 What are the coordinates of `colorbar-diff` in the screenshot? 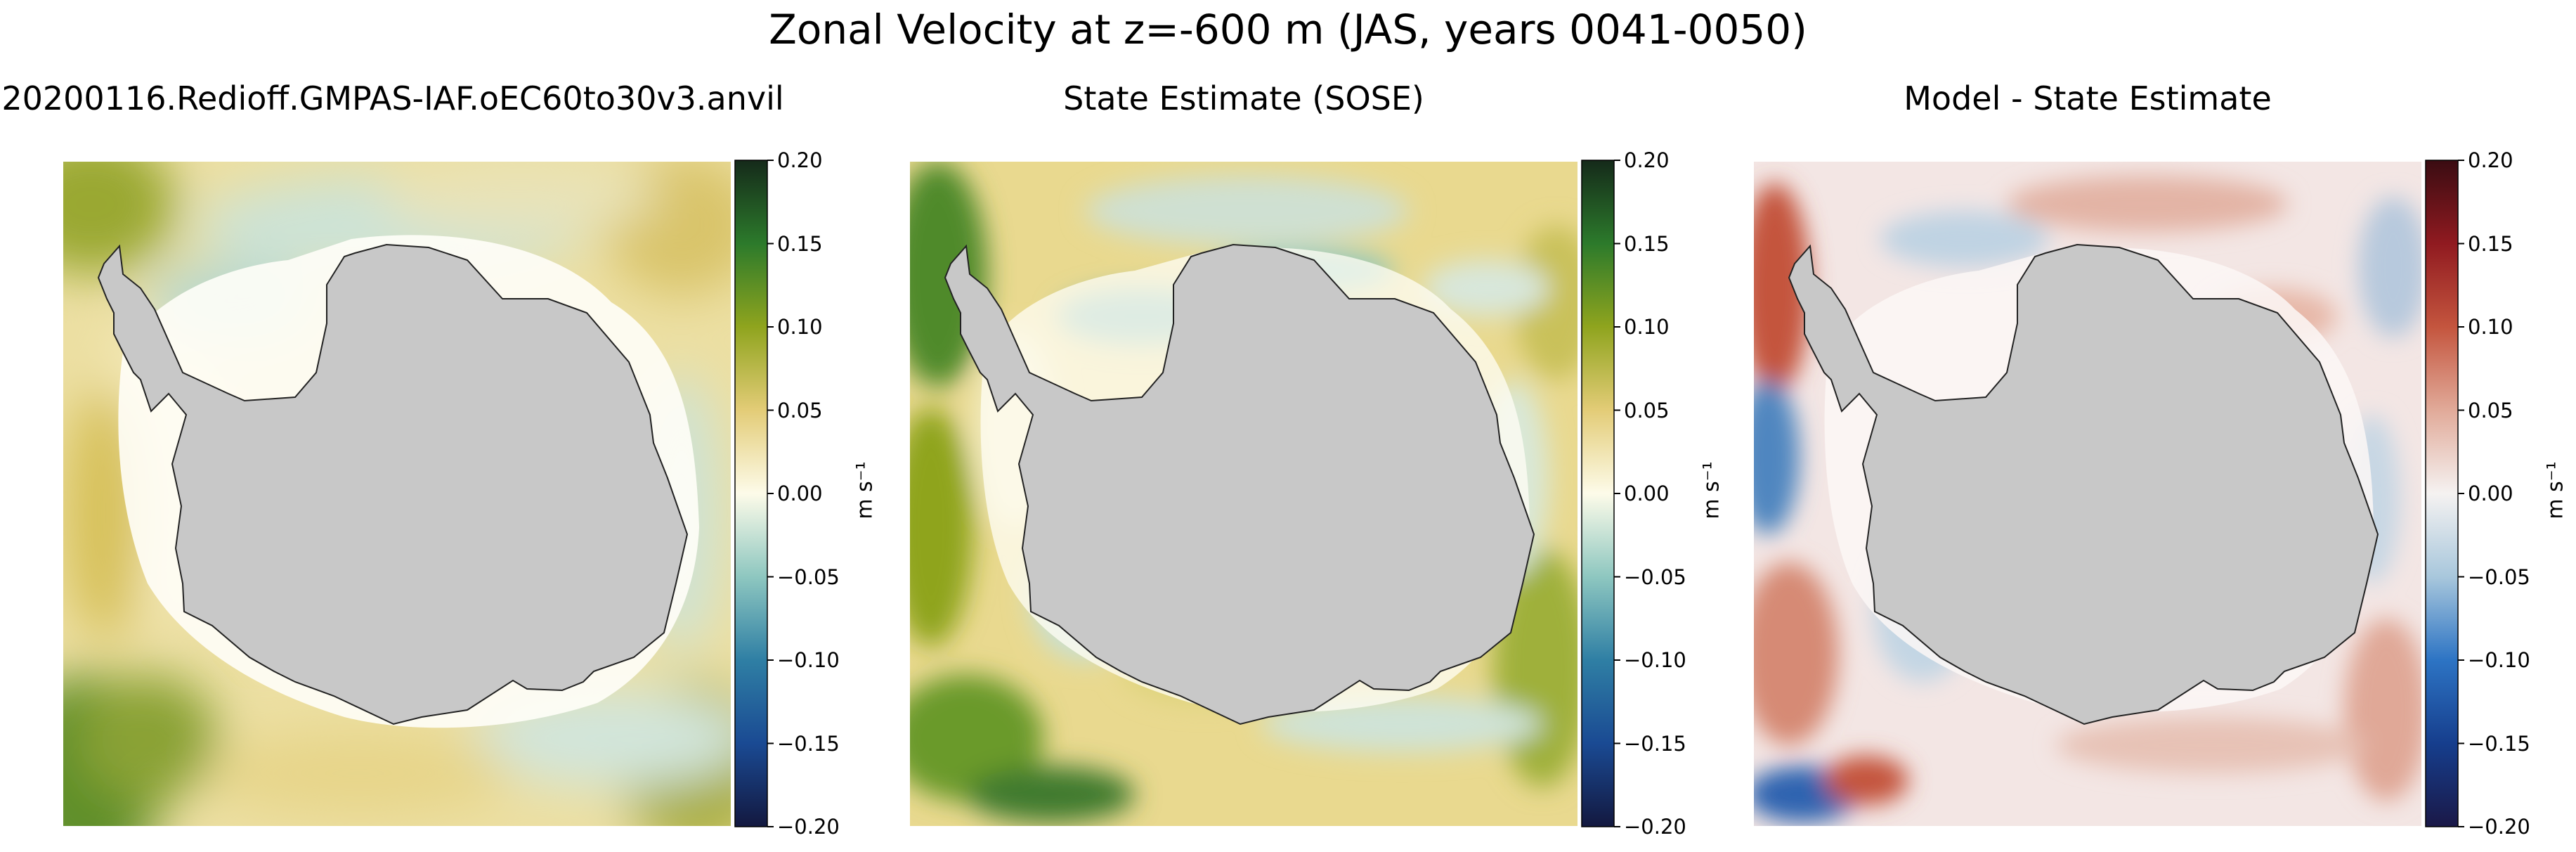 It's located at (2444, 493).